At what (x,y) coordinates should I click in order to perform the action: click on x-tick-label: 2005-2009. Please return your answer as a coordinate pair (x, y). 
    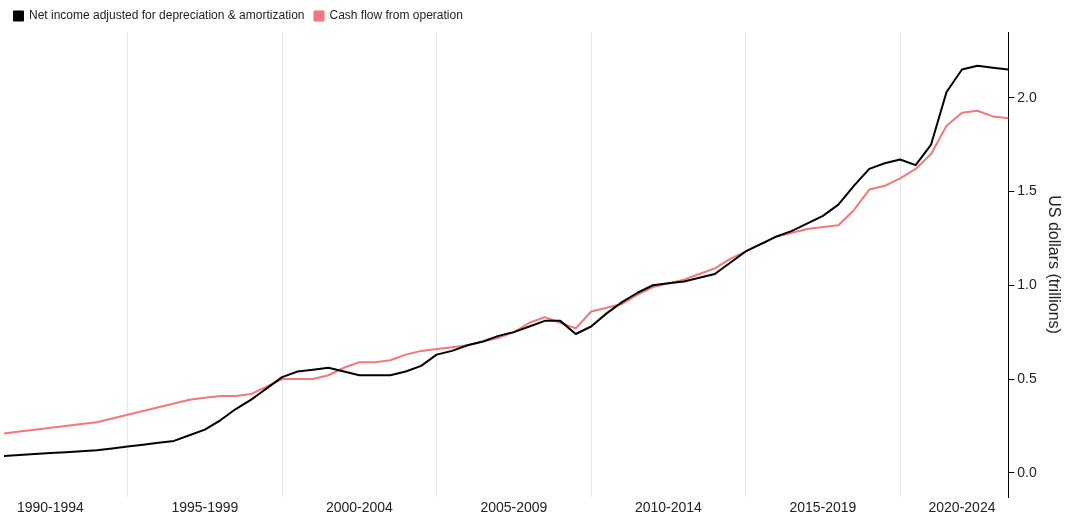
    Looking at the image, I should click on (514, 507).